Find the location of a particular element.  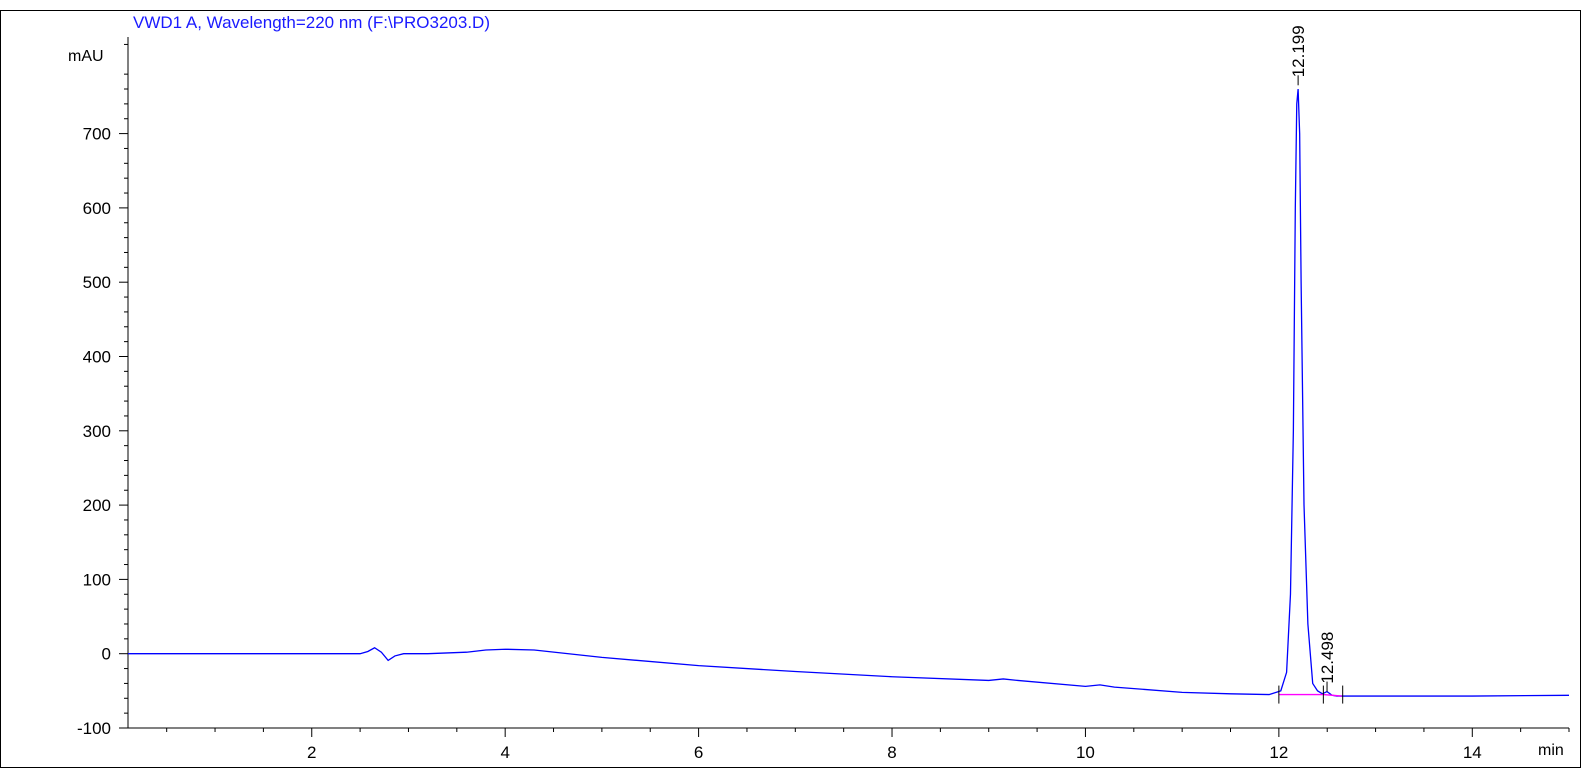

y-tick-label: 200 is located at coordinates (97, 505).